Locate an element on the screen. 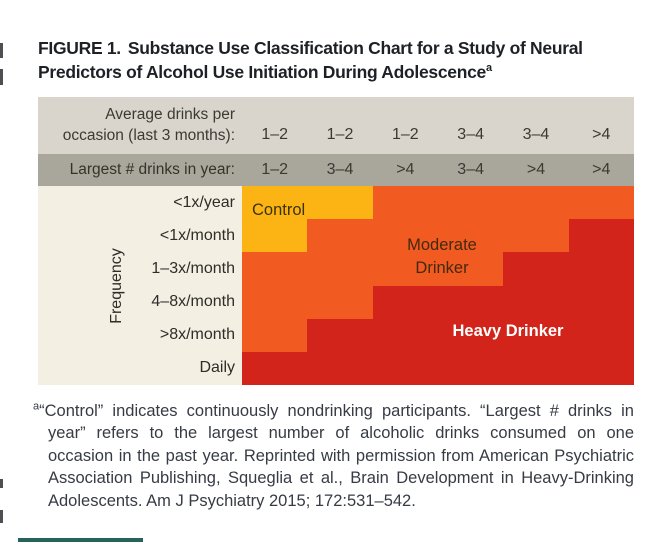 This screenshot has width=662, height=544. frequency-row-label-5: >8x/month is located at coordinates (197, 335).